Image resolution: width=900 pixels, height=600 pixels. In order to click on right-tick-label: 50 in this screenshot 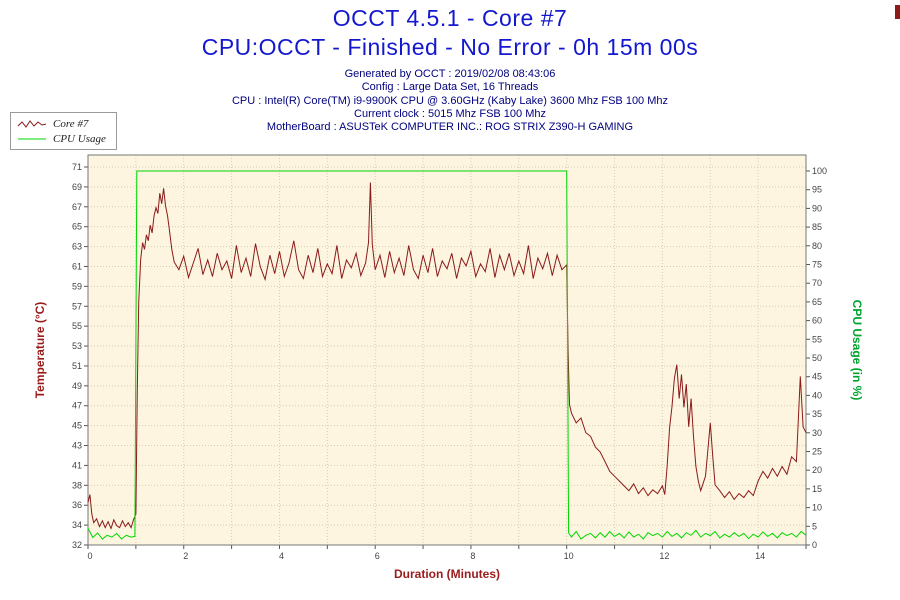, I will do `click(817, 358)`.